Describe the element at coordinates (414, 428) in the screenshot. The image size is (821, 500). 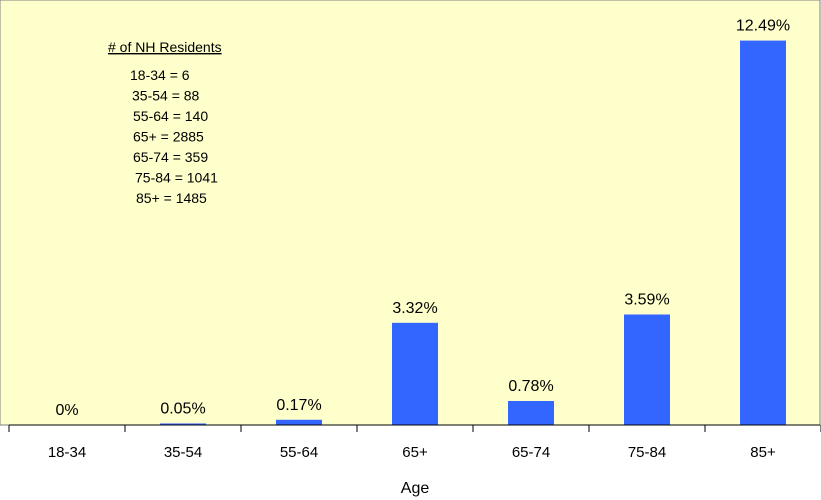
I see `x-axis-ticks` at that location.